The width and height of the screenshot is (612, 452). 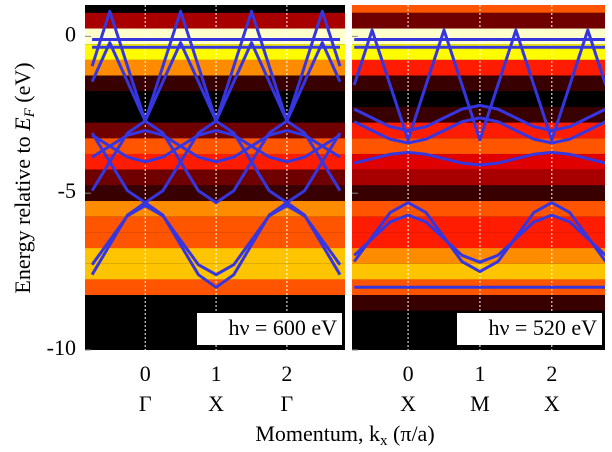 What do you see at coordinates (542, 327) in the screenshot?
I see `annotation: hν = 520 eV` at bounding box center [542, 327].